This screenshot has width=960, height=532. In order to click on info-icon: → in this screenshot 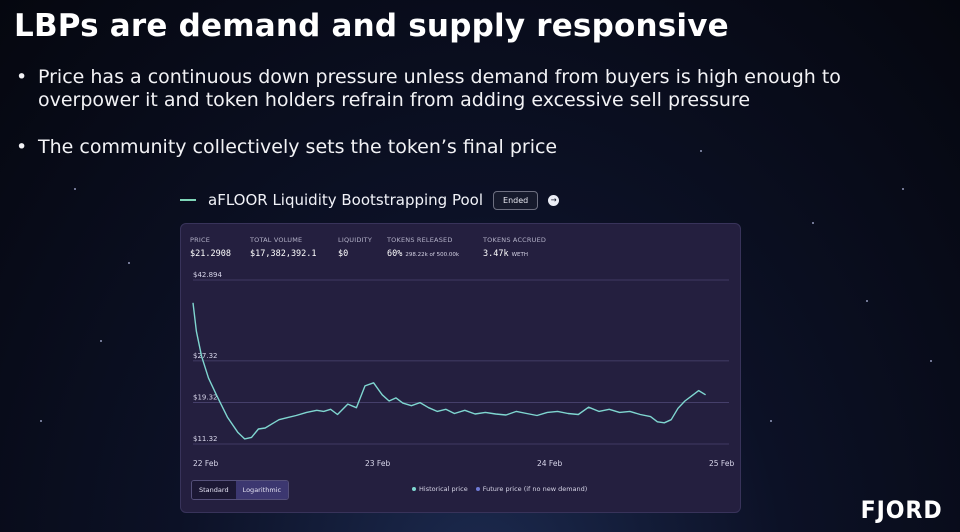, I will do `click(554, 200)`.